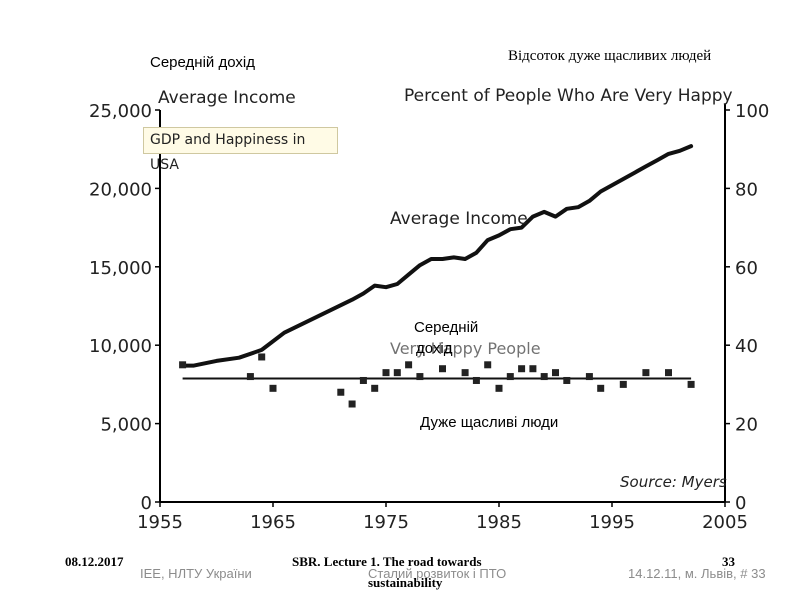  I want to click on ua-mid-label-2: дохід, so click(434, 348).